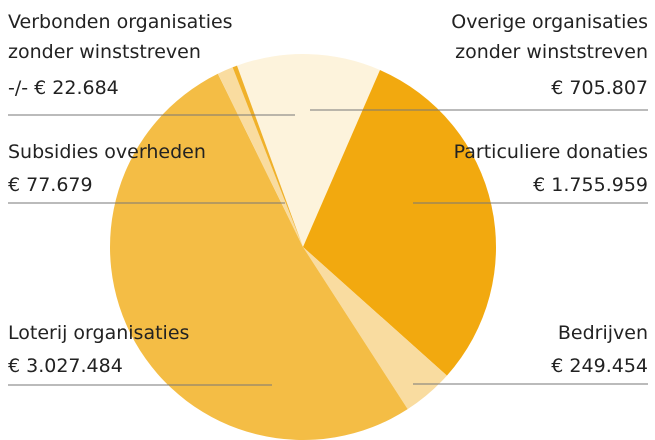 The width and height of the screenshot is (655, 440). What do you see at coordinates (599, 366) in the screenshot?
I see `slice-value: € 249.454` at bounding box center [599, 366].